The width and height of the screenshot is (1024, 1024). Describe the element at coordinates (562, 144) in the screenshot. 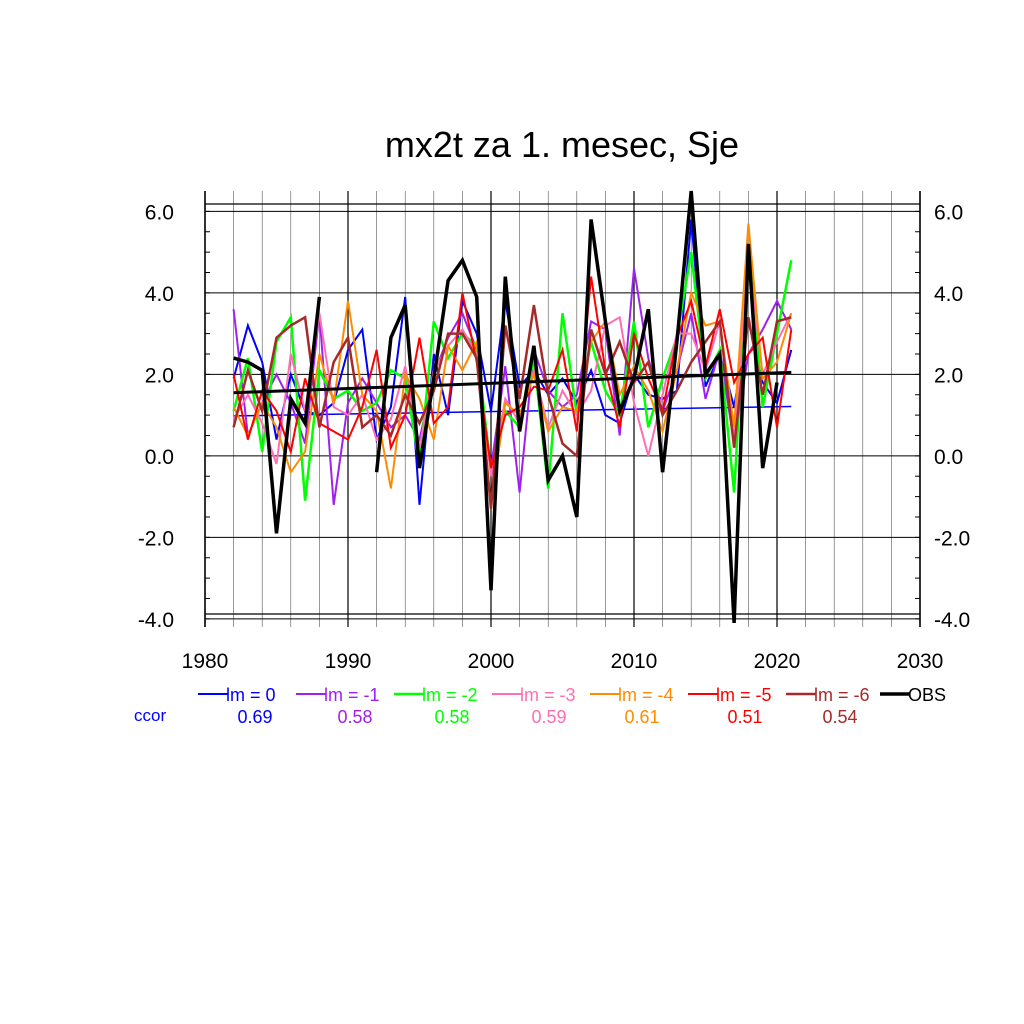

I see `chart-title: mx2t za 1. mesec, Sje` at that location.